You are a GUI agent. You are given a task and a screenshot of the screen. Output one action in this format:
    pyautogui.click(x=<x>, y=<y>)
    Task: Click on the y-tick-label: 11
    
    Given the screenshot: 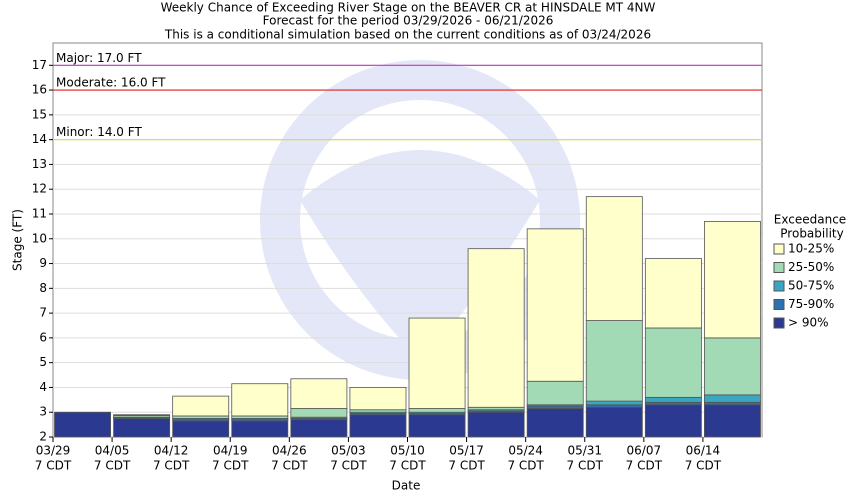 What is the action you would take?
    pyautogui.click(x=39, y=213)
    